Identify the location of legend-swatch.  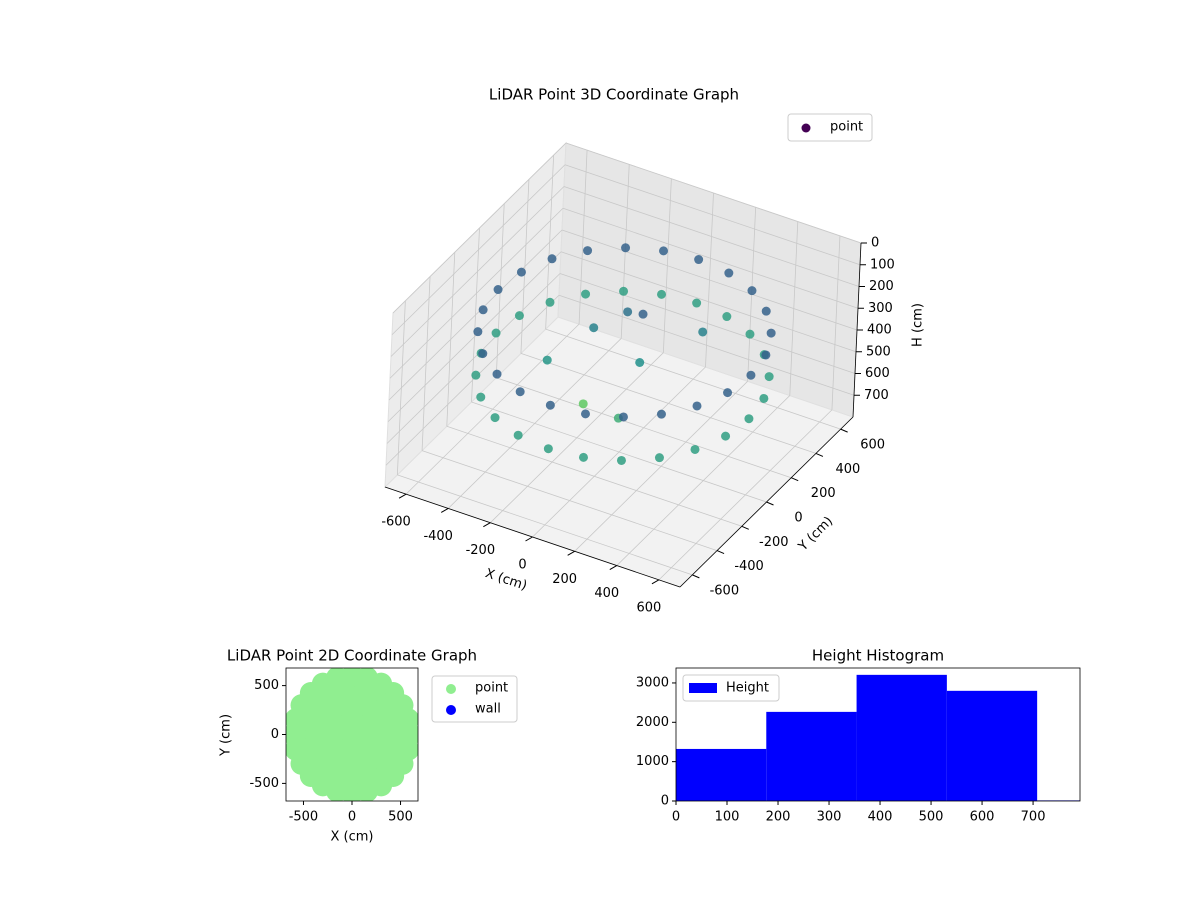
(703, 688).